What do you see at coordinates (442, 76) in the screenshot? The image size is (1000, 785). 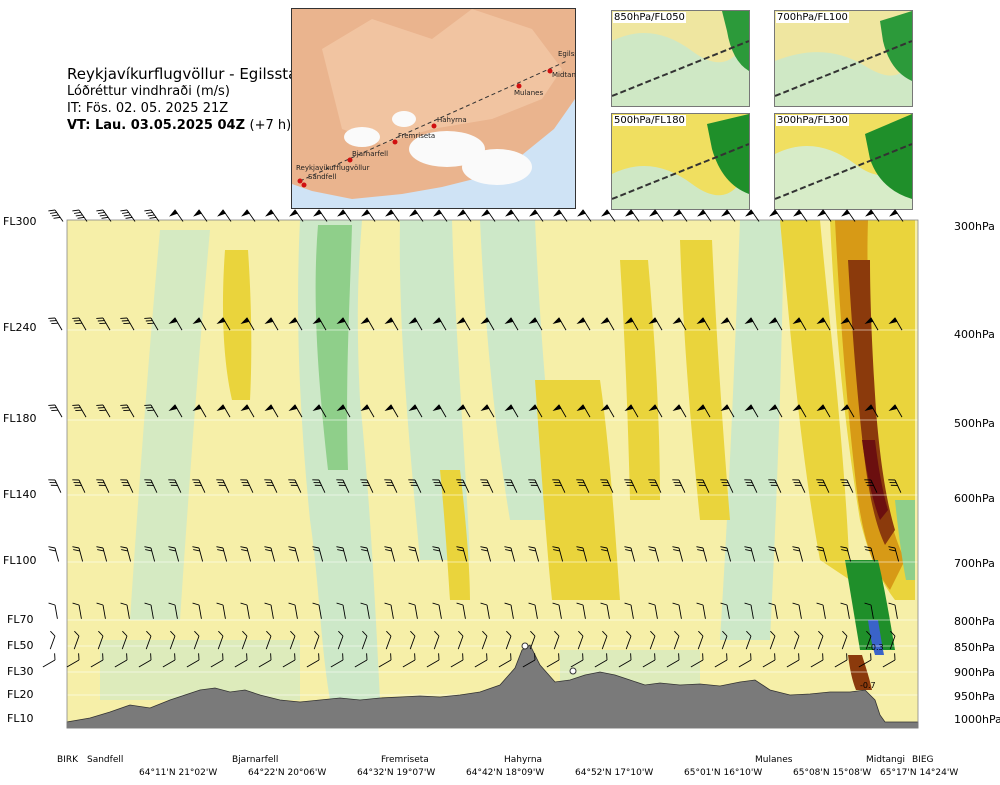 I see `highland-shade` at bounding box center [442, 76].